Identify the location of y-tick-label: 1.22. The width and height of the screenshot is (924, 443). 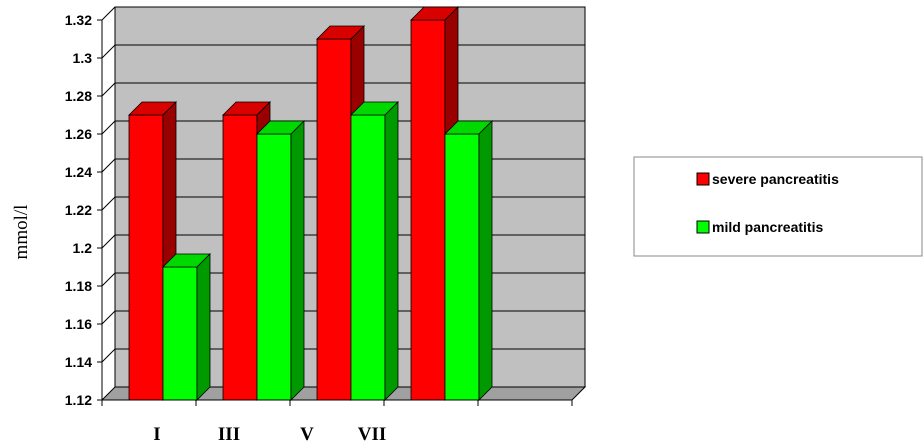
(78, 210).